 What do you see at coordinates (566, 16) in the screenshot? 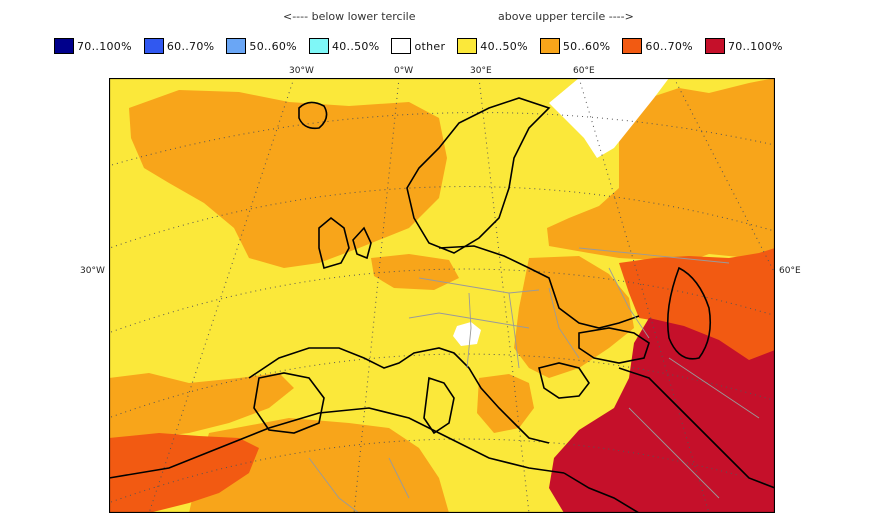
I see `above-tercile-label: above upper tercile ---->` at bounding box center [566, 16].